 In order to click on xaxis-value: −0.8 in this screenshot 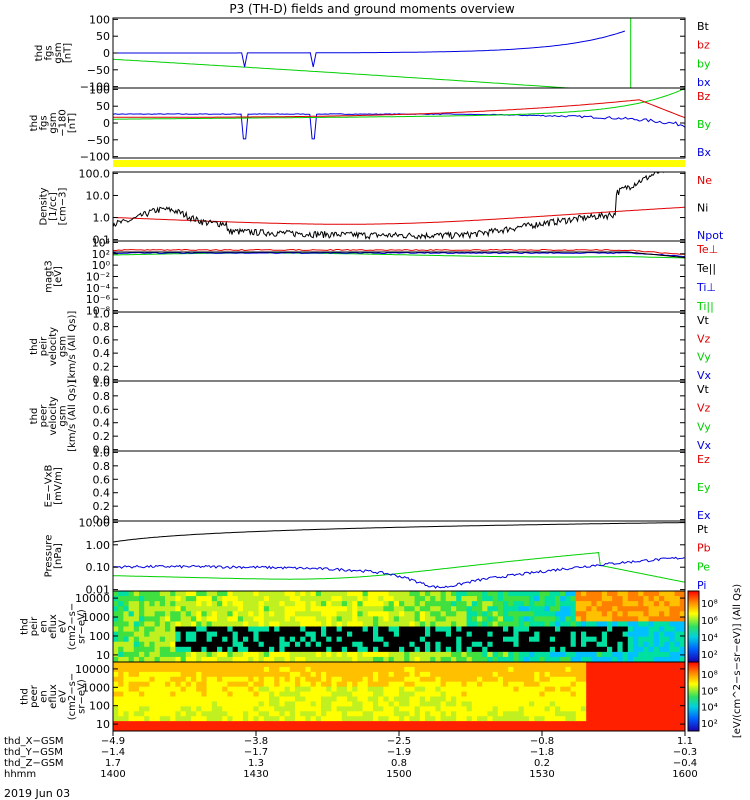, I will do `click(542, 741)`.